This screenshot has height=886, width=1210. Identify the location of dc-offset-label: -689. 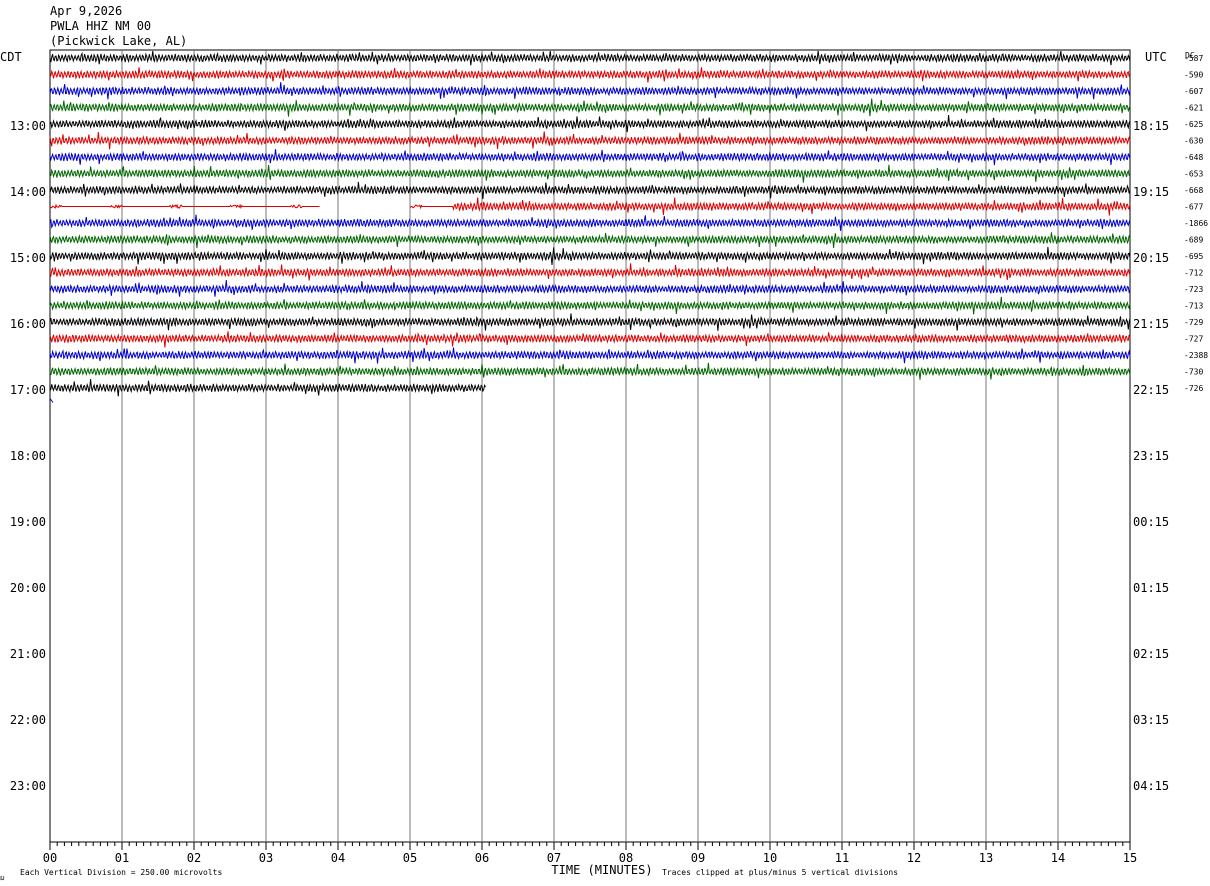
(1193, 240).